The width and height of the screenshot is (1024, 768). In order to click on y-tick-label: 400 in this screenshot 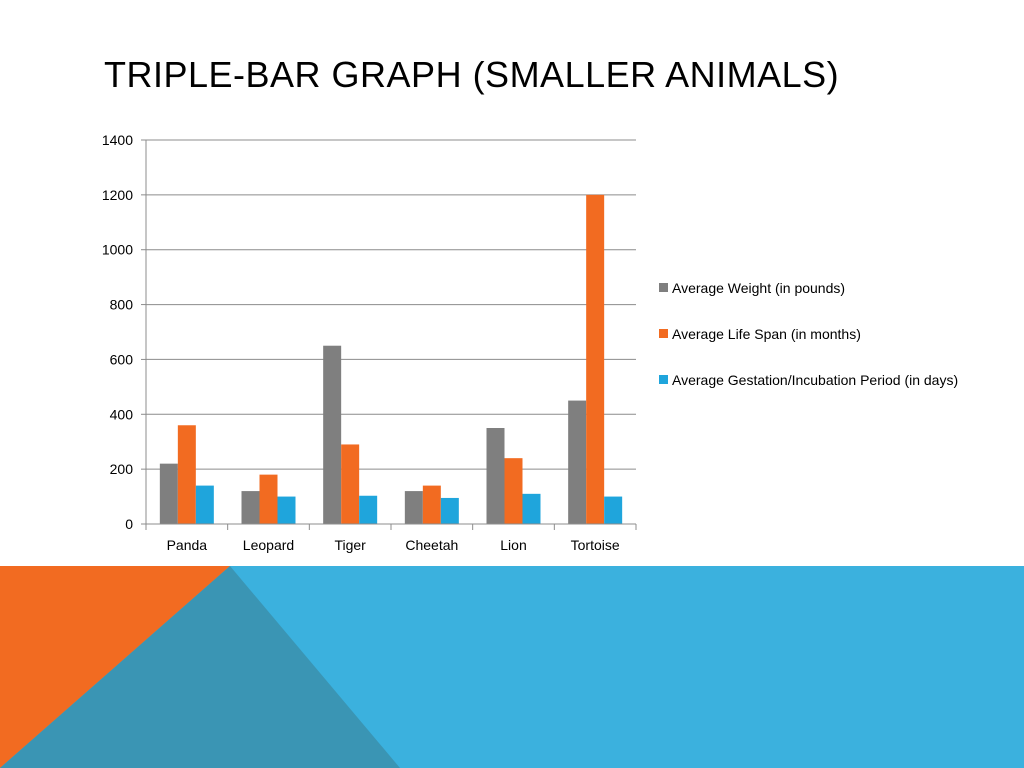, I will do `click(122, 414)`.